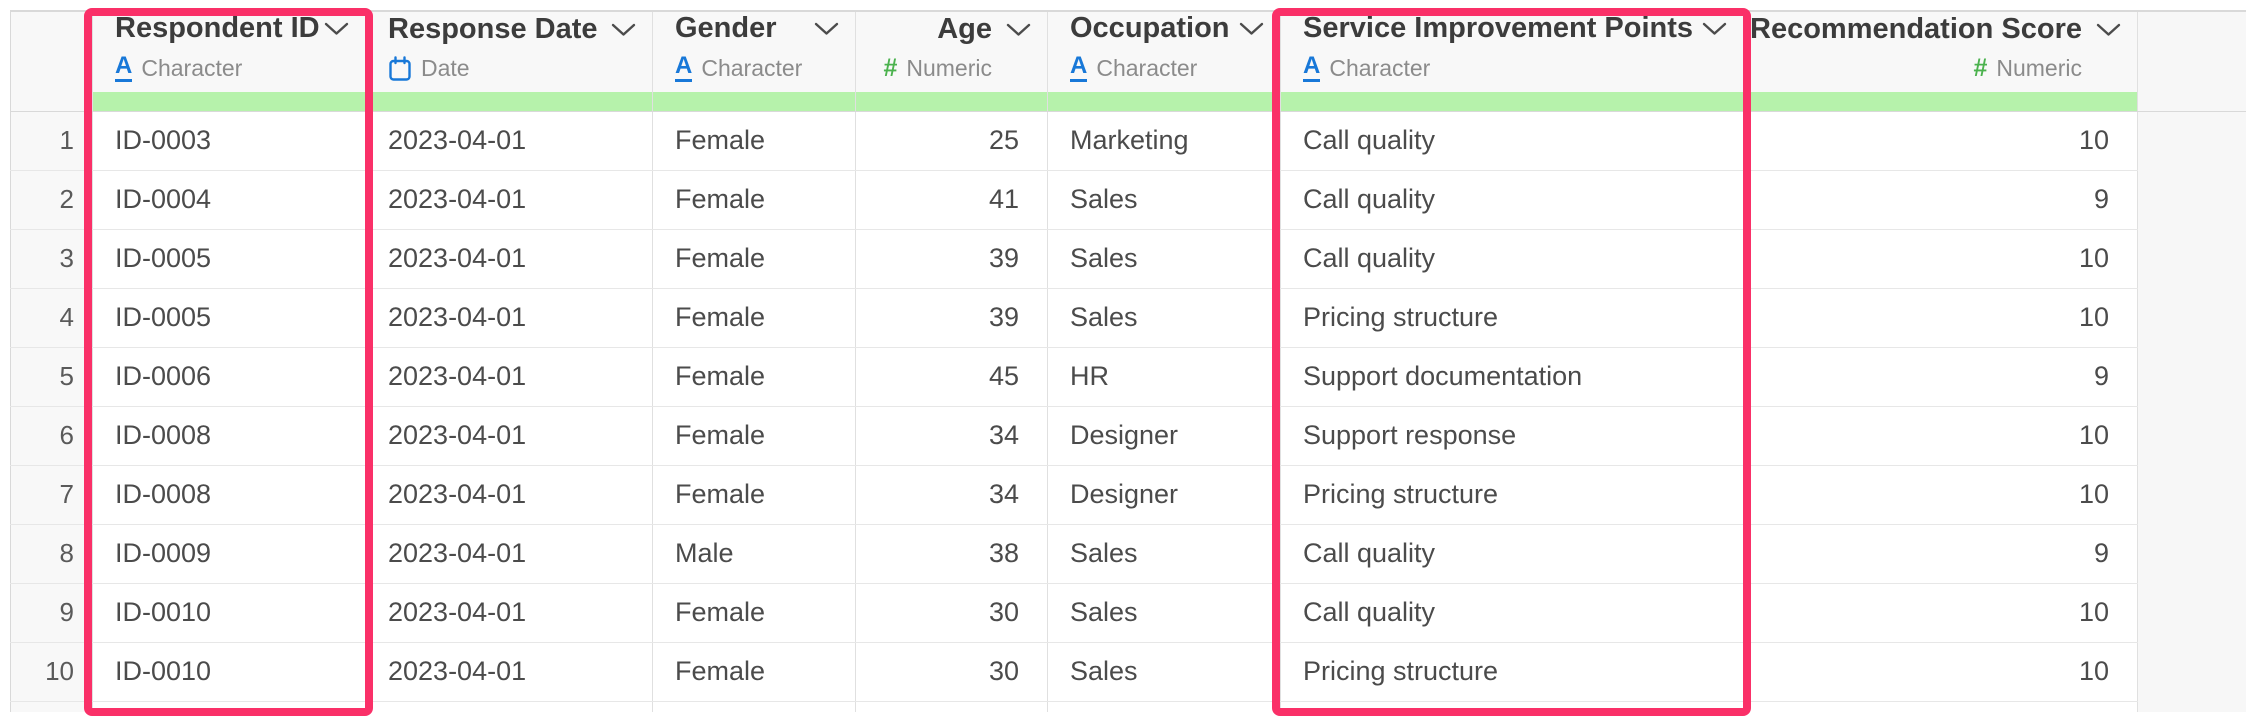 The image size is (2246, 720). What do you see at coordinates (964, 29) in the screenshot?
I see `column-title: Age` at bounding box center [964, 29].